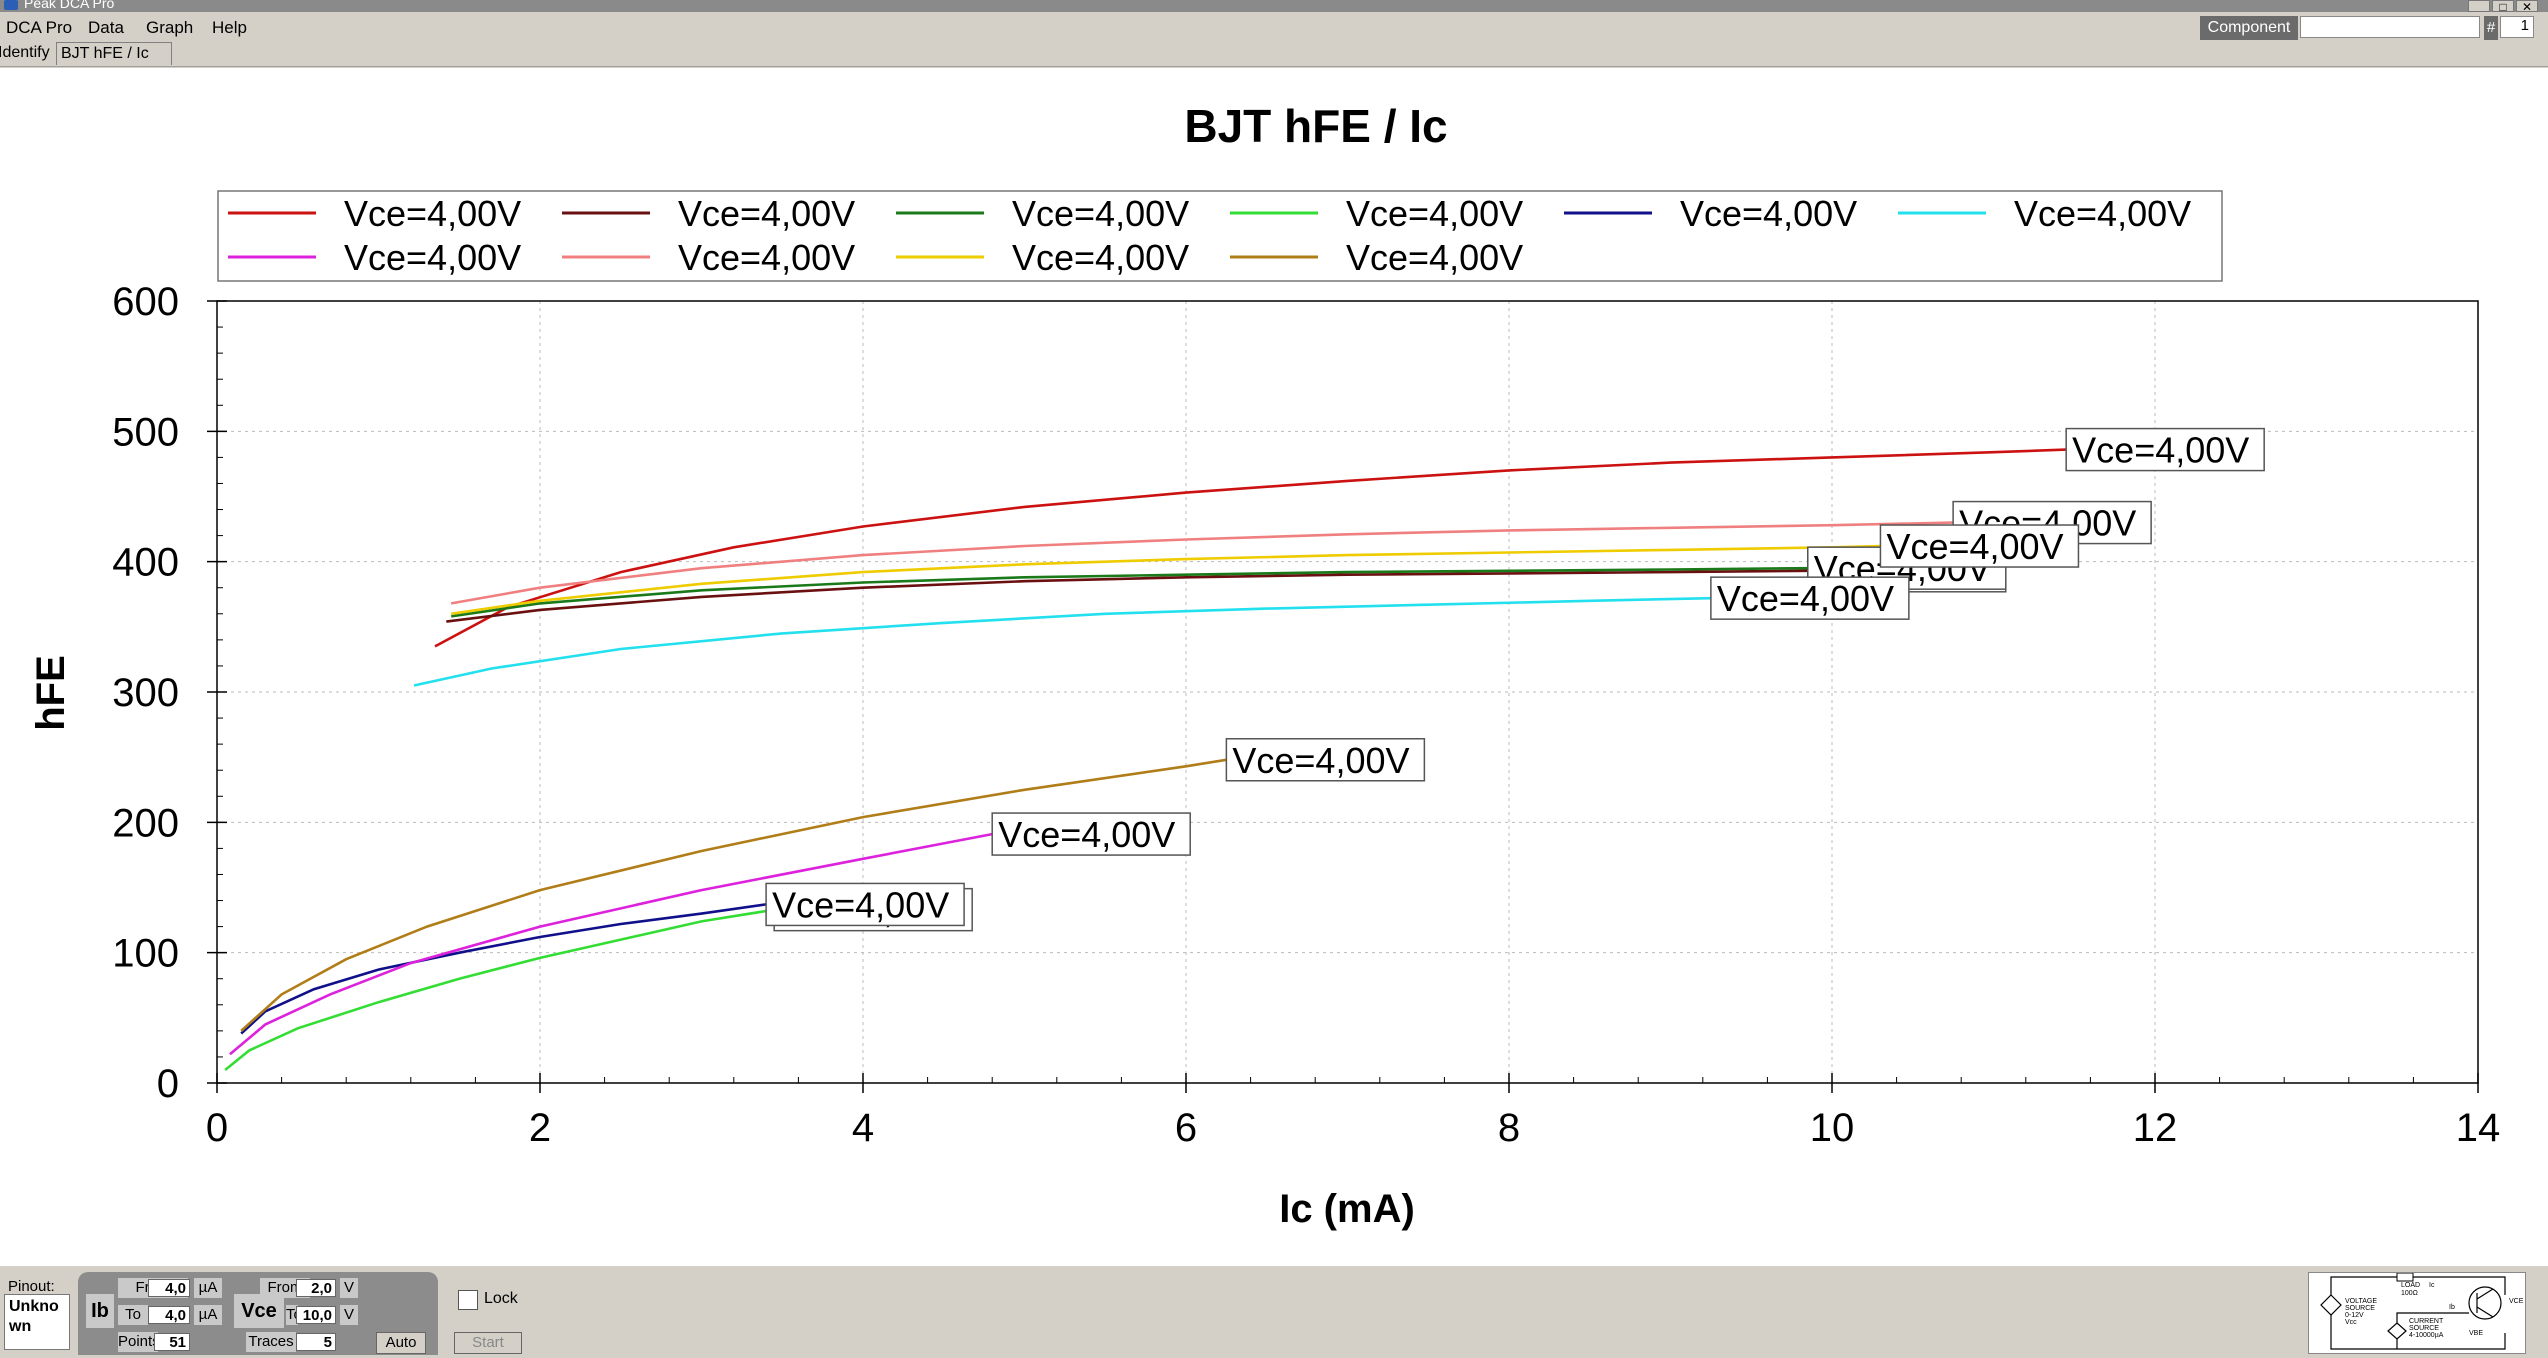 The width and height of the screenshot is (2548, 1358). What do you see at coordinates (100, 1311) in the screenshot?
I see `ib-label: Ib` at bounding box center [100, 1311].